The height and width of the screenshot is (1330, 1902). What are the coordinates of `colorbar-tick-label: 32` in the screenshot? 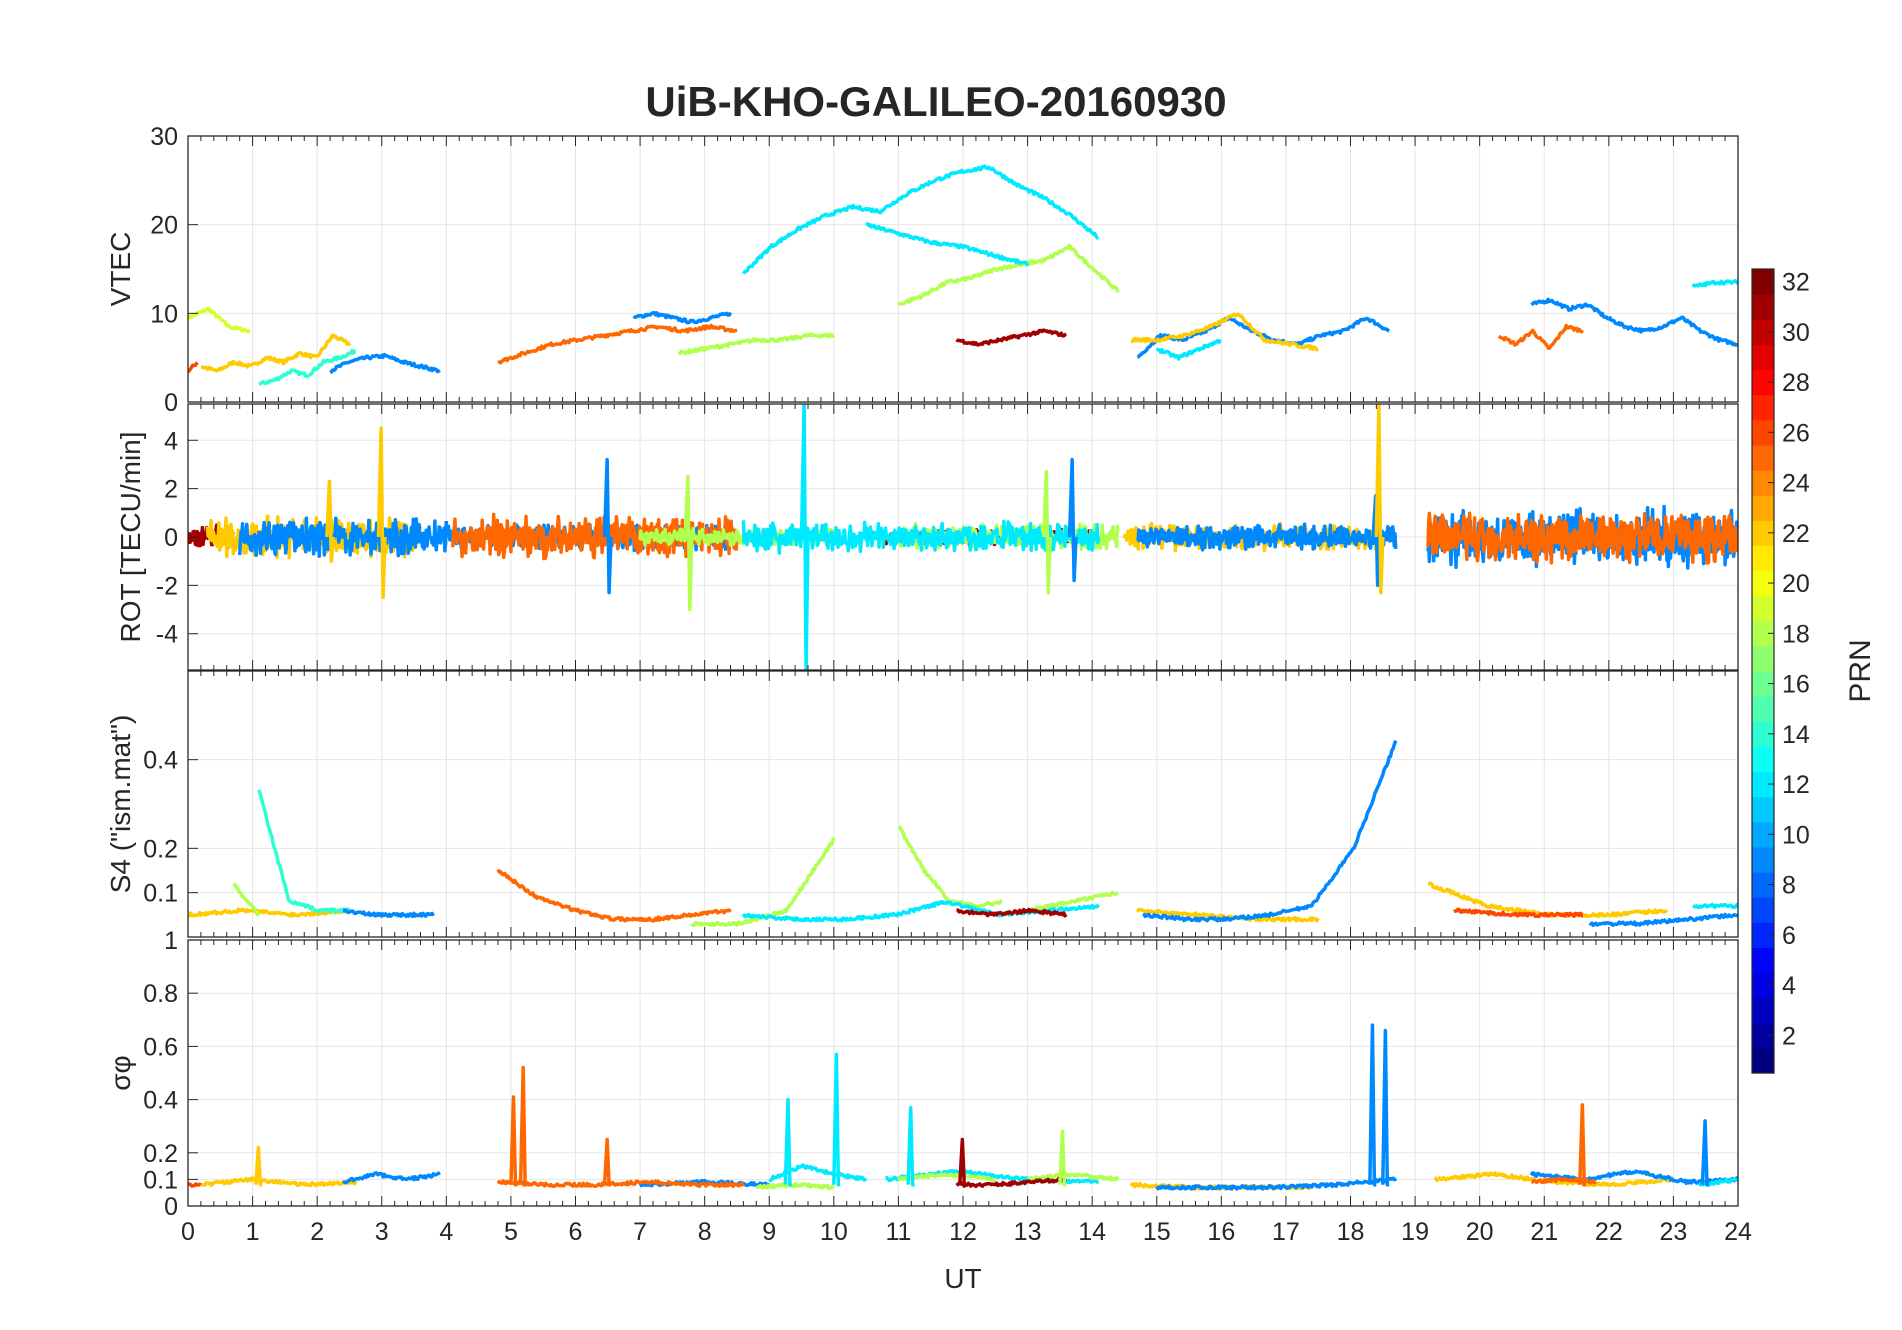 It's located at (1796, 283).